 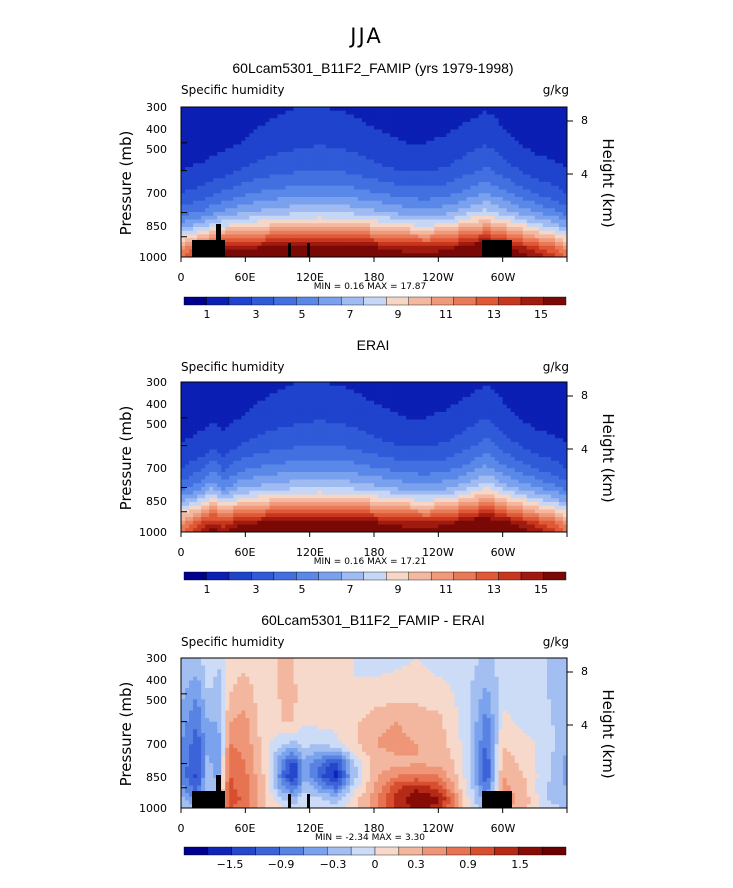 What do you see at coordinates (328, 838) in the screenshot?
I see `min-label: MIN =` at bounding box center [328, 838].